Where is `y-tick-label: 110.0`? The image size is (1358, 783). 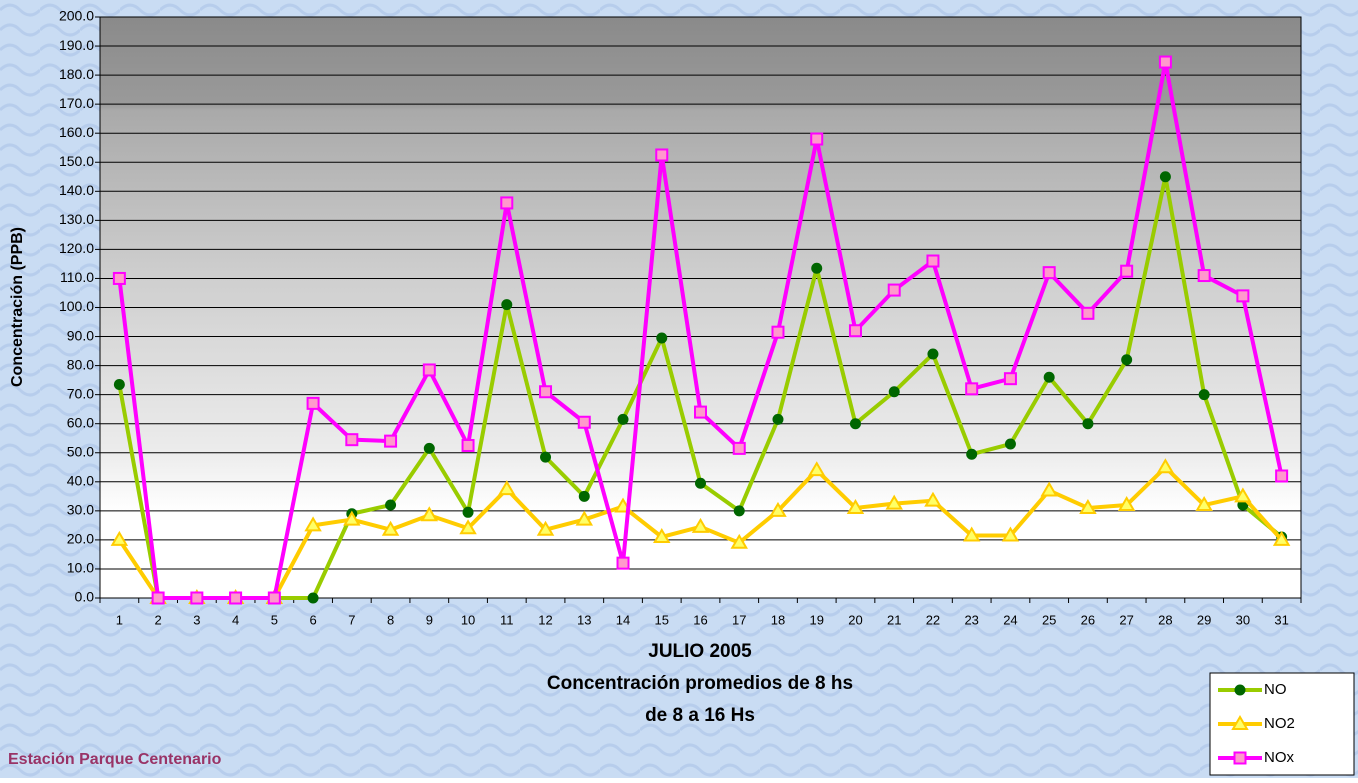 y-tick-label: 110.0 is located at coordinates (77, 277).